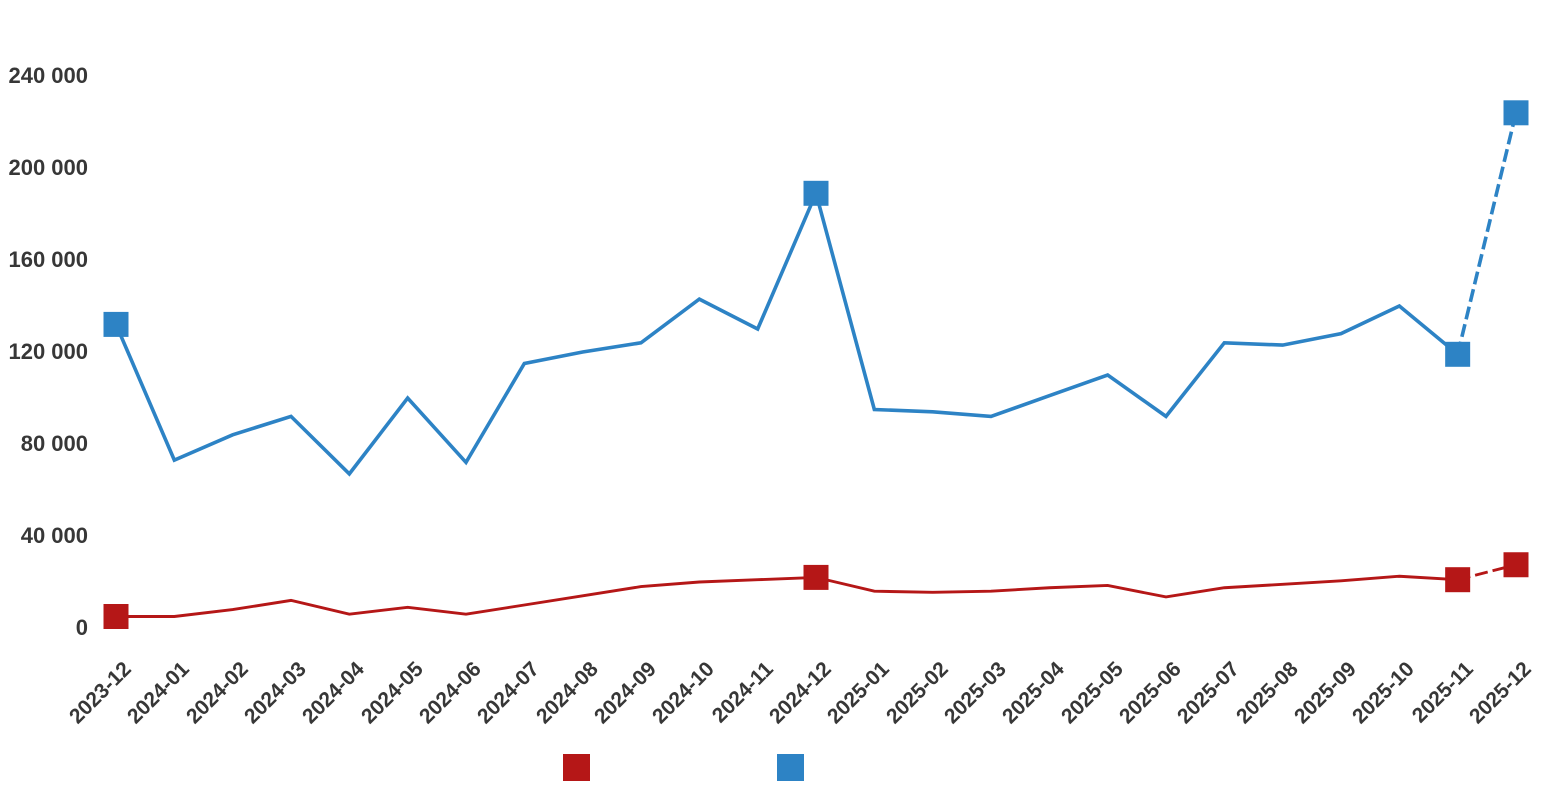  I want to click on y-axis-label: 0, so click(81, 627).